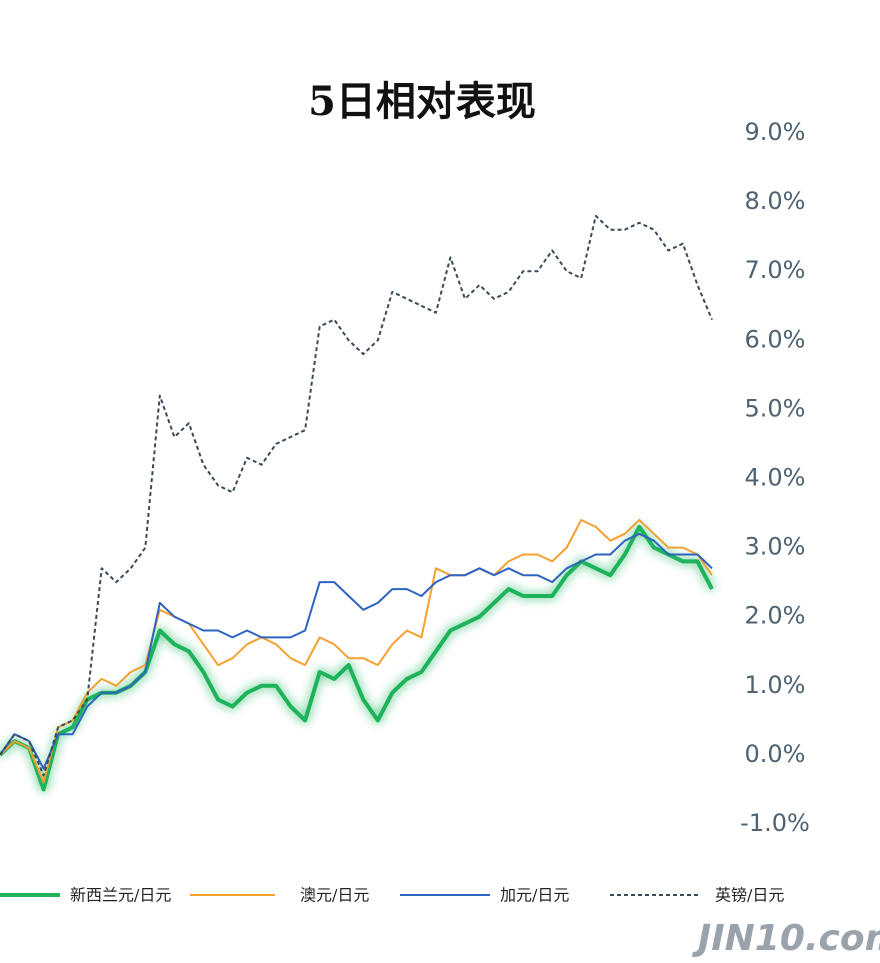 This screenshot has height=963, width=880. Describe the element at coordinates (422, 101) in the screenshot. I see `chart-title: 5日相对表现` at that location.